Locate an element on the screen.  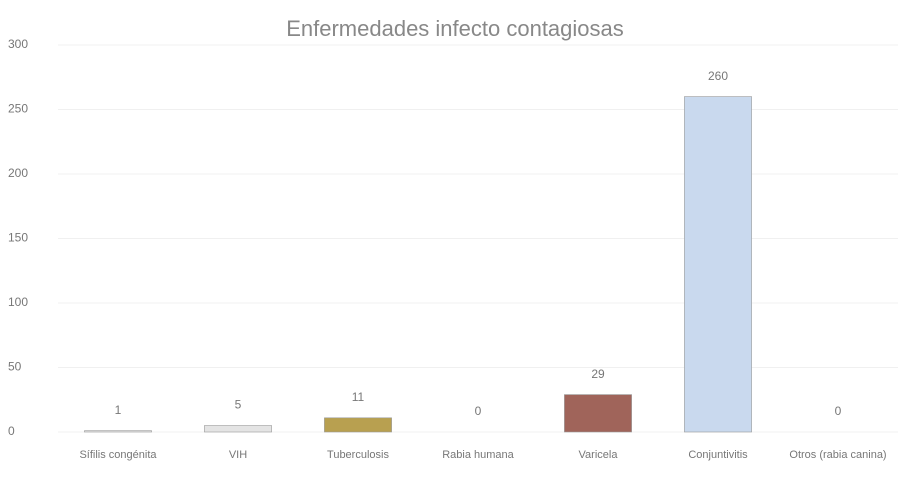
x-tick-label: Varicela is located at coordinates (598, 455).